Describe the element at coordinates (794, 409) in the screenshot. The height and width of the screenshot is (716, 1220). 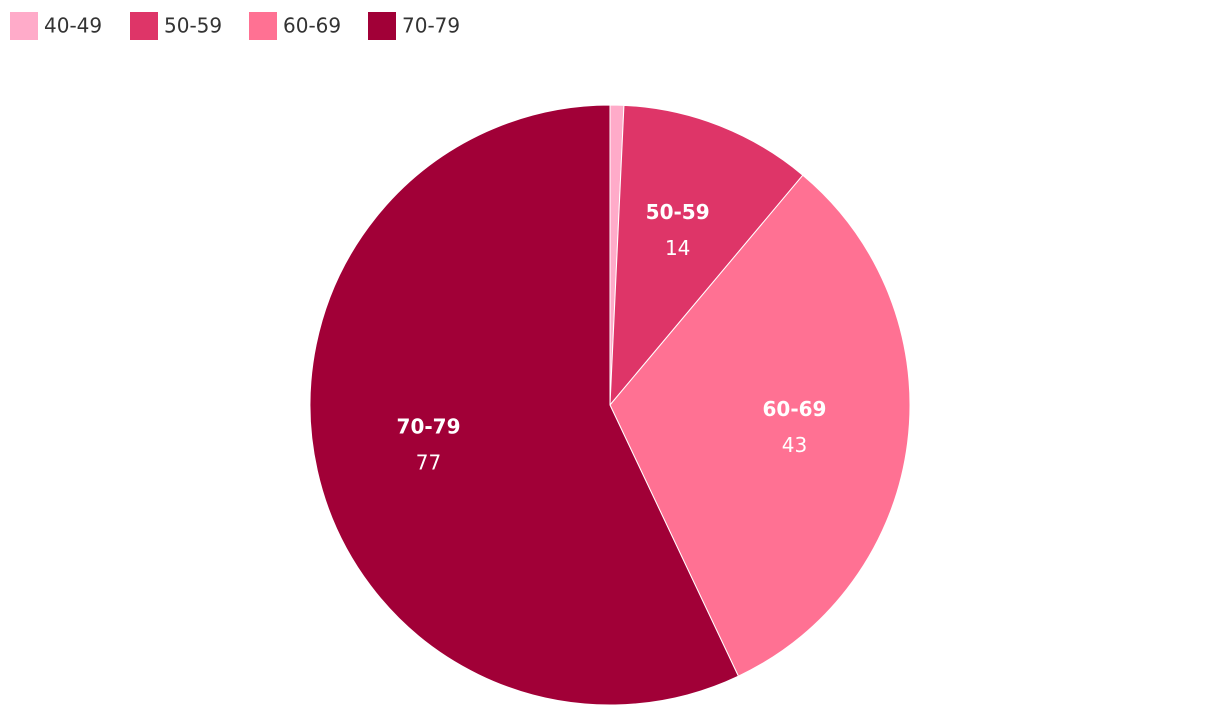
I see `slice-label: 60-69` at that location.